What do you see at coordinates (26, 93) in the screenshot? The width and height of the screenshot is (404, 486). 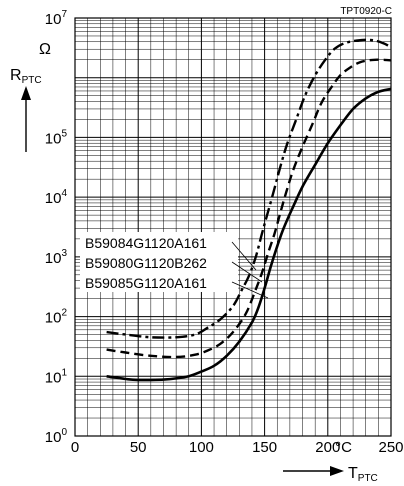 I see `y-axis-arrow-head` at bounding box center [26, 93].